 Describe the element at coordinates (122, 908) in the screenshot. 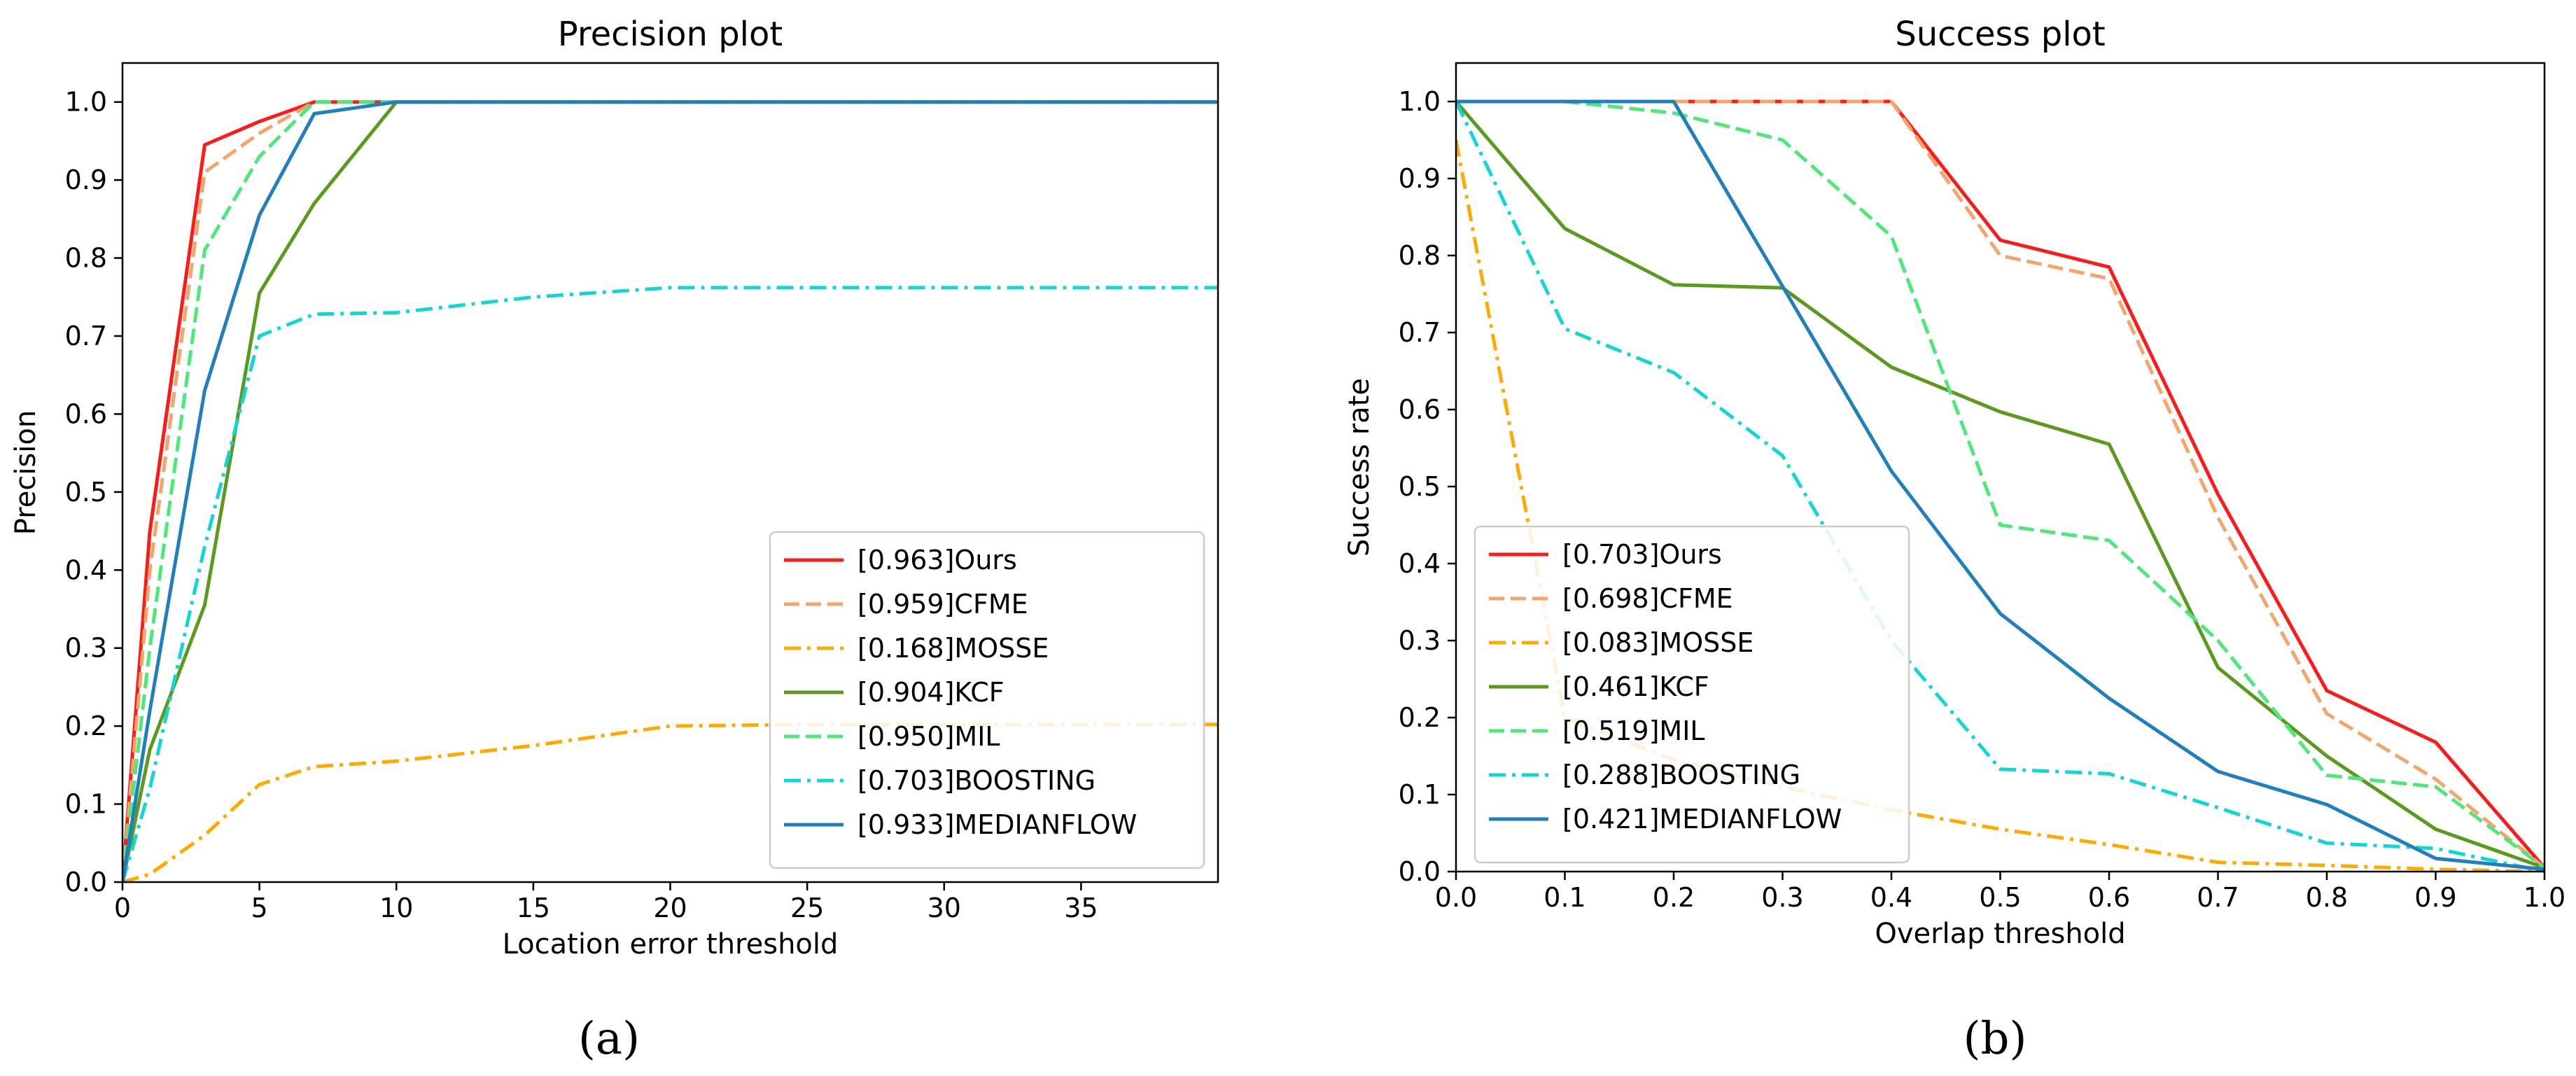

I see `x-tick-label: 0` at that location.